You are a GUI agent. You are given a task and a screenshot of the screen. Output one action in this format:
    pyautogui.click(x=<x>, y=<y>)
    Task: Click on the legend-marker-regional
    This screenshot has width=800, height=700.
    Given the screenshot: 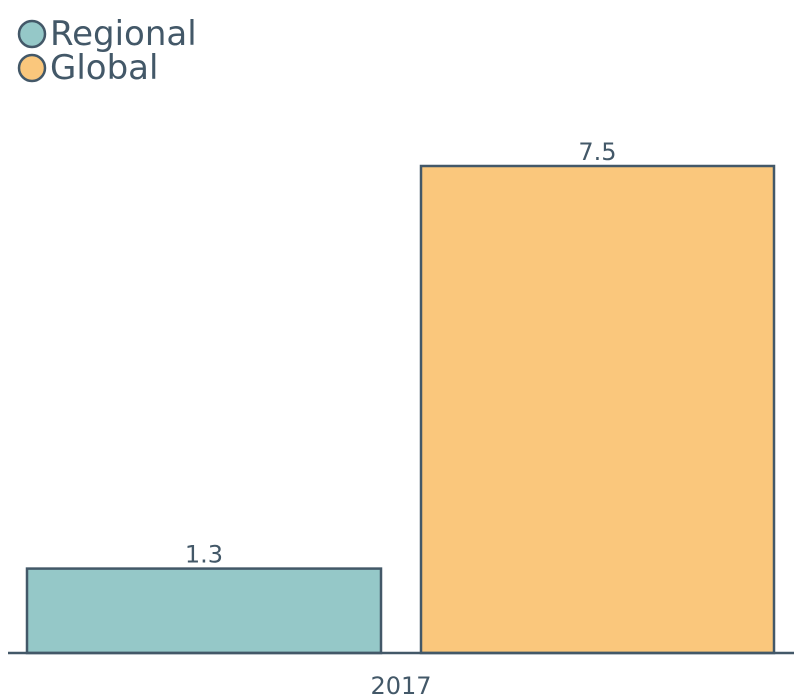 What is the action you would take?
    pyautogui.click(x=32, y=34)
    